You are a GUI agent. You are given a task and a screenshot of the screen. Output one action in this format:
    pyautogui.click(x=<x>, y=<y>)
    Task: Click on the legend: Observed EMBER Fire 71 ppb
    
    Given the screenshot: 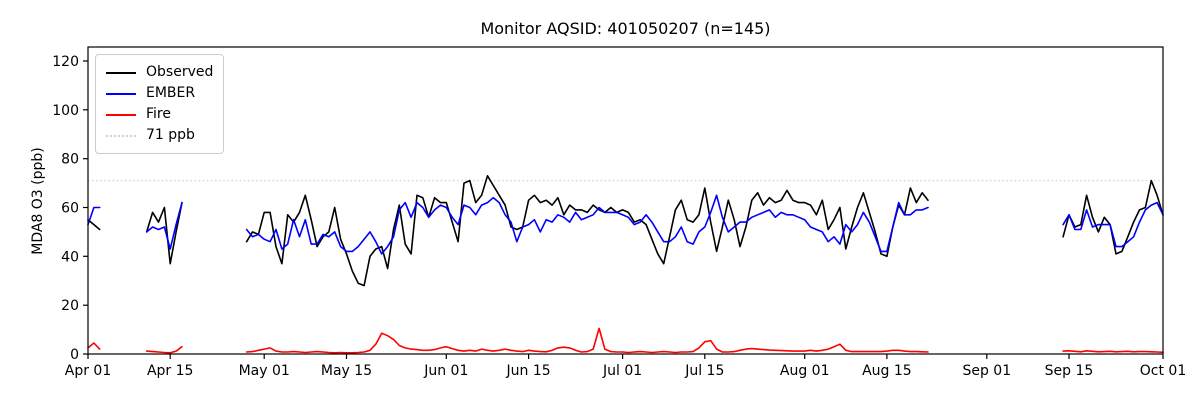 What is the action you would take?
    pyautogui.click(x=160, y=104)
    